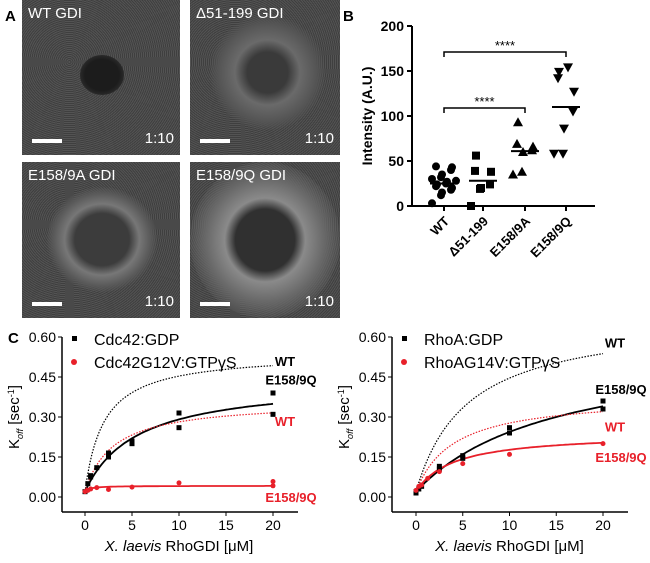  I want to click on y-tick-label: 200, so click(393, 26).